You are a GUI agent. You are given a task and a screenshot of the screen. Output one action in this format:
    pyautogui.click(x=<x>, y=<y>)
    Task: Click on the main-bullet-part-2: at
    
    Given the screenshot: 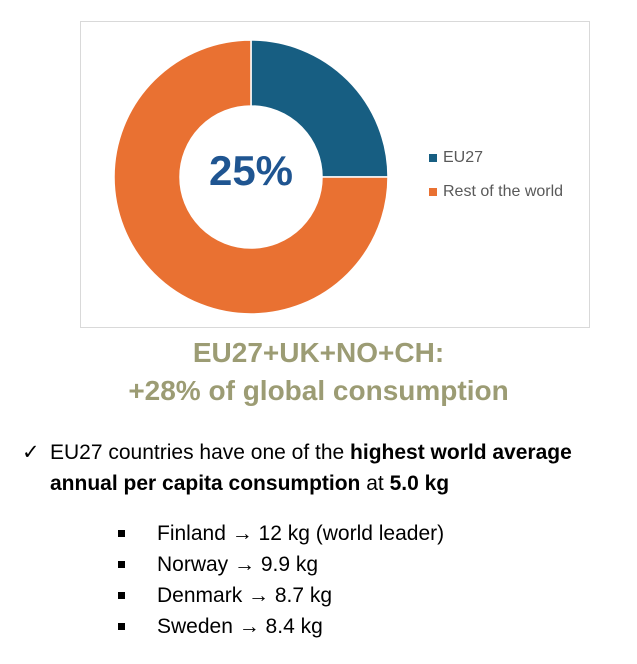 What is the action you would take?
    pyautogui.click(x=375, y=483)
    